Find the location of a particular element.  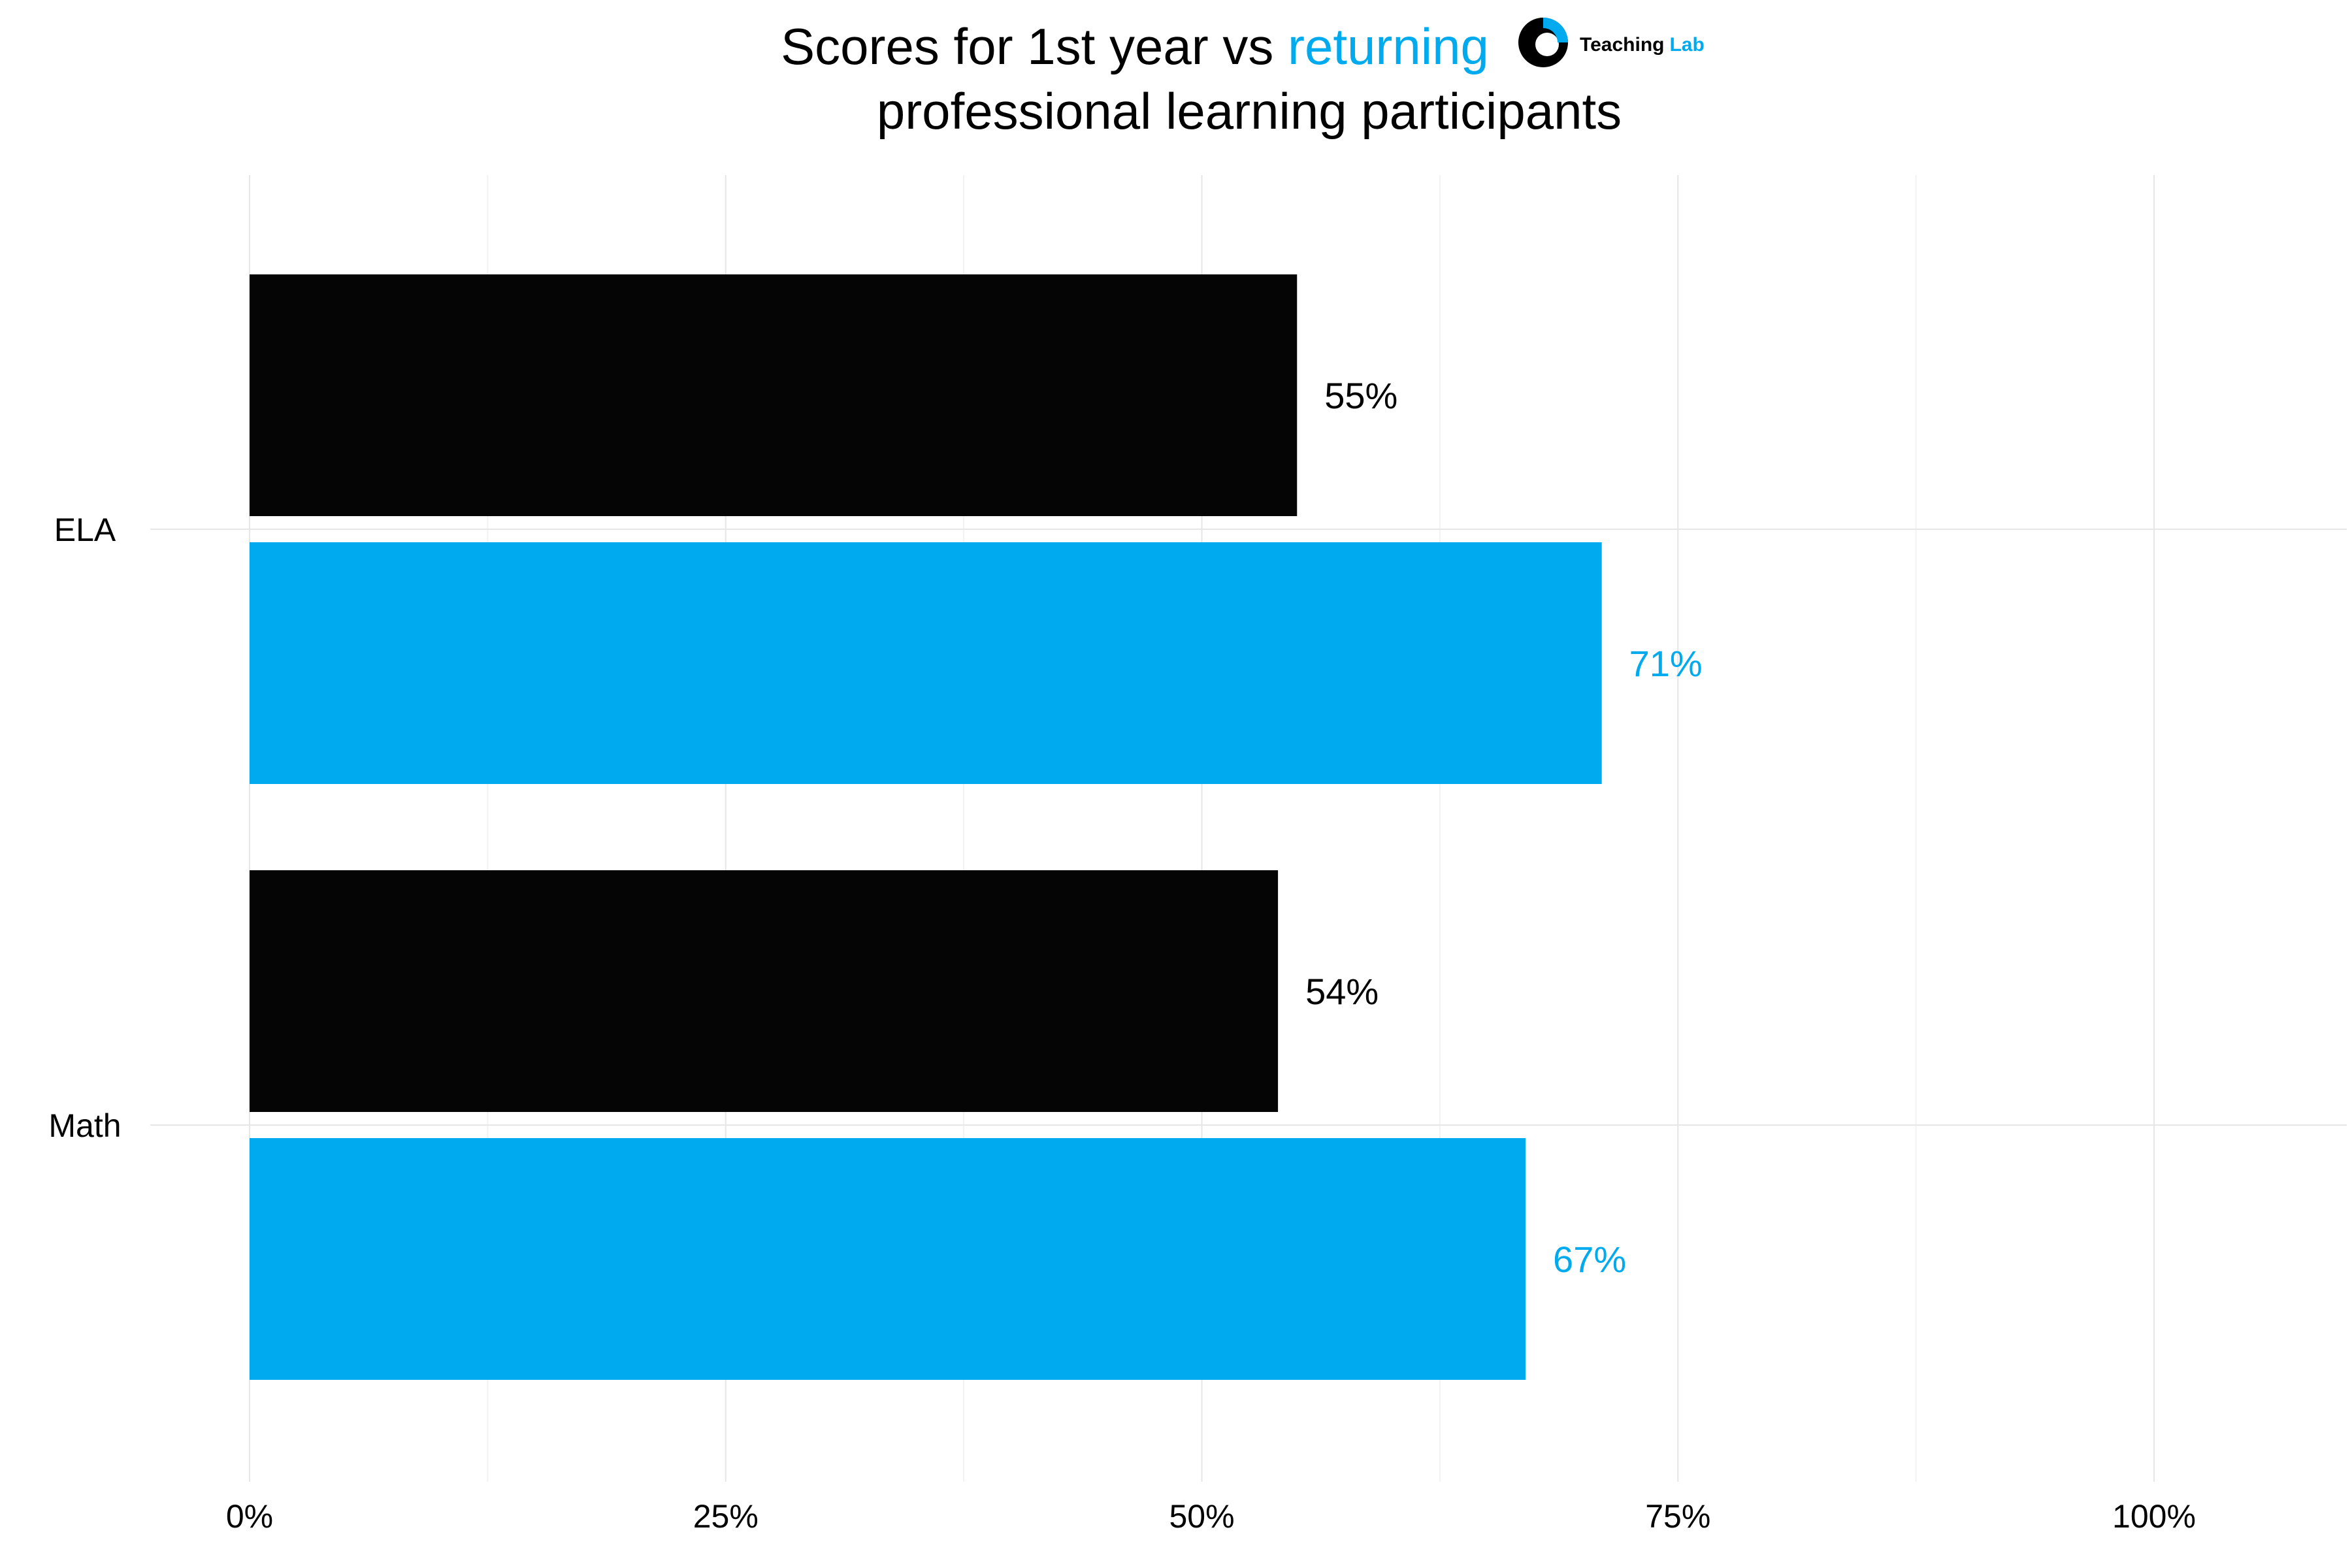

x-tick-label: 25% is located at coordinates (726, 1516).